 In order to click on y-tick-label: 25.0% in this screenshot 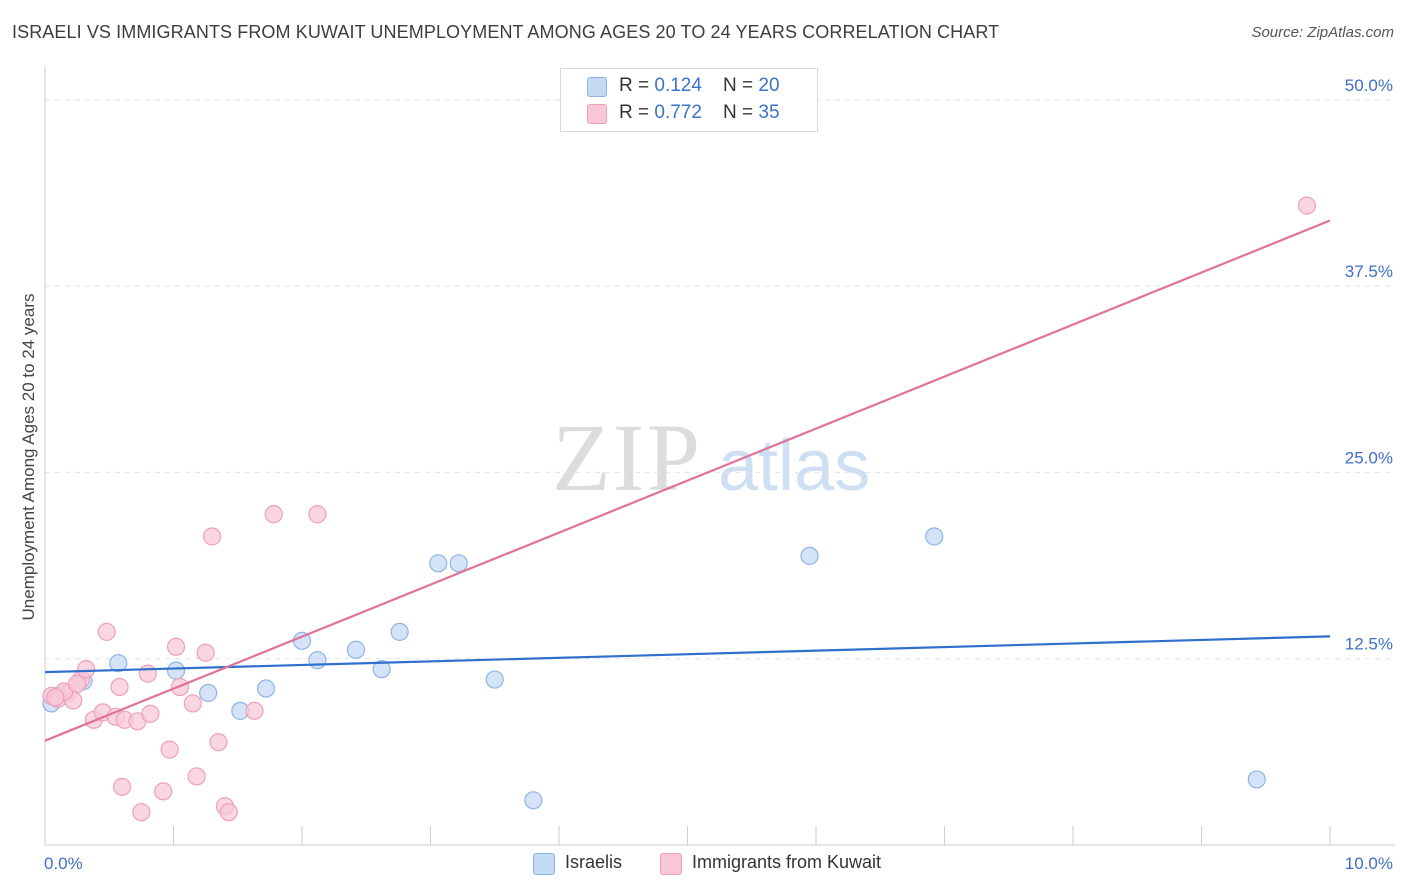, I will do `click(1369, 457)`.